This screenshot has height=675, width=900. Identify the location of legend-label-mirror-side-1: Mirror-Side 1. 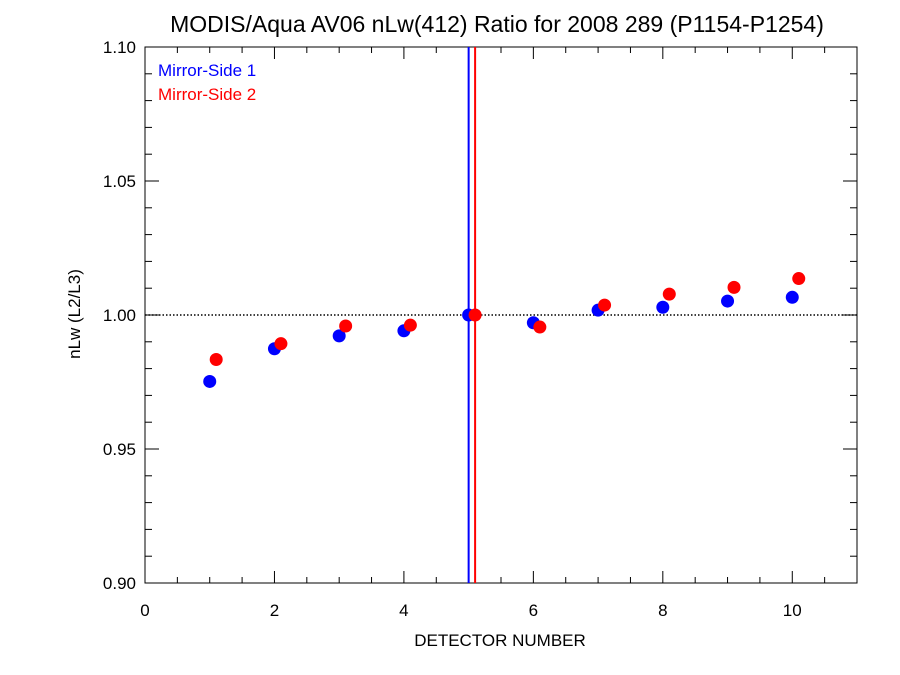
(207, 70).